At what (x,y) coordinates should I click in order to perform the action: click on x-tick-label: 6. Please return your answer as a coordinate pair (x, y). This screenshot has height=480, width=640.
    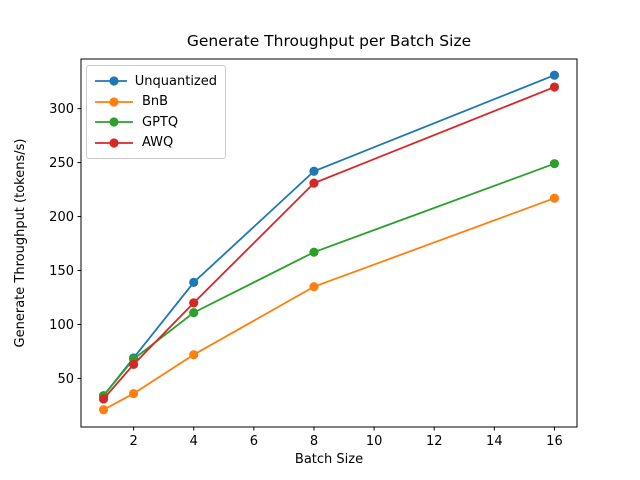
    Looking at the image, I should click on (254, 441).